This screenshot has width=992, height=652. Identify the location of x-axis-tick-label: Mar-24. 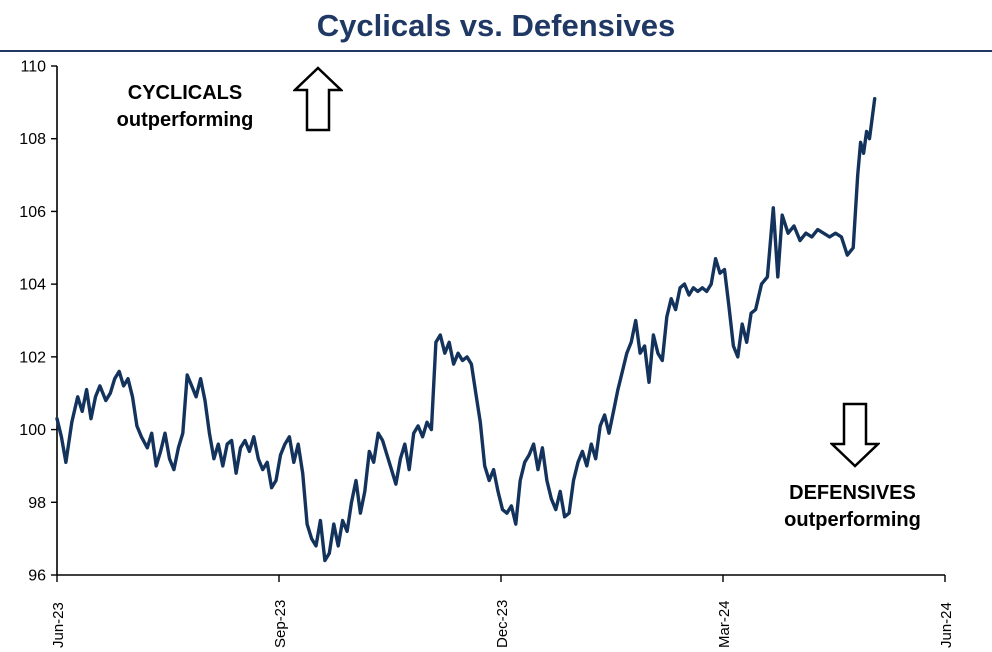
(724, 624).